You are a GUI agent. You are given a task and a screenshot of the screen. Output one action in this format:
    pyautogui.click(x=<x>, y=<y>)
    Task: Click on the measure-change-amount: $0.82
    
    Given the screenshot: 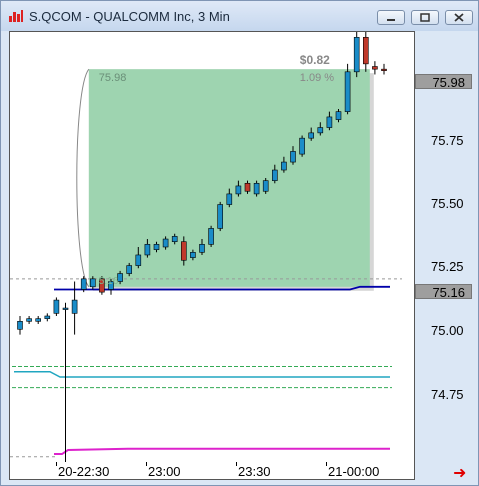 What is the action you would take?
    pyautogui.click(x=315, y=60)
    